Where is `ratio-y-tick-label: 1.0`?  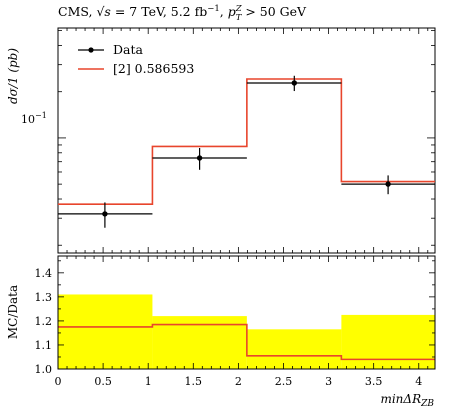 ratio-y-tick-label: 1.0 is located at coordinates (44, 369).